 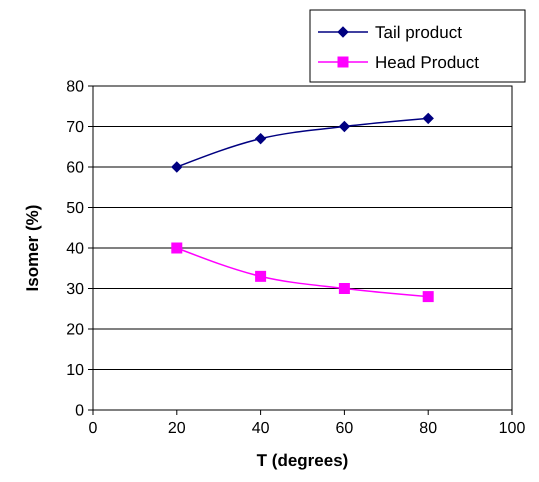 What do you see at coordinates (79, 411) in the screenshot?
I see `y-tick-label: 0` at bounding box center [79, 411].